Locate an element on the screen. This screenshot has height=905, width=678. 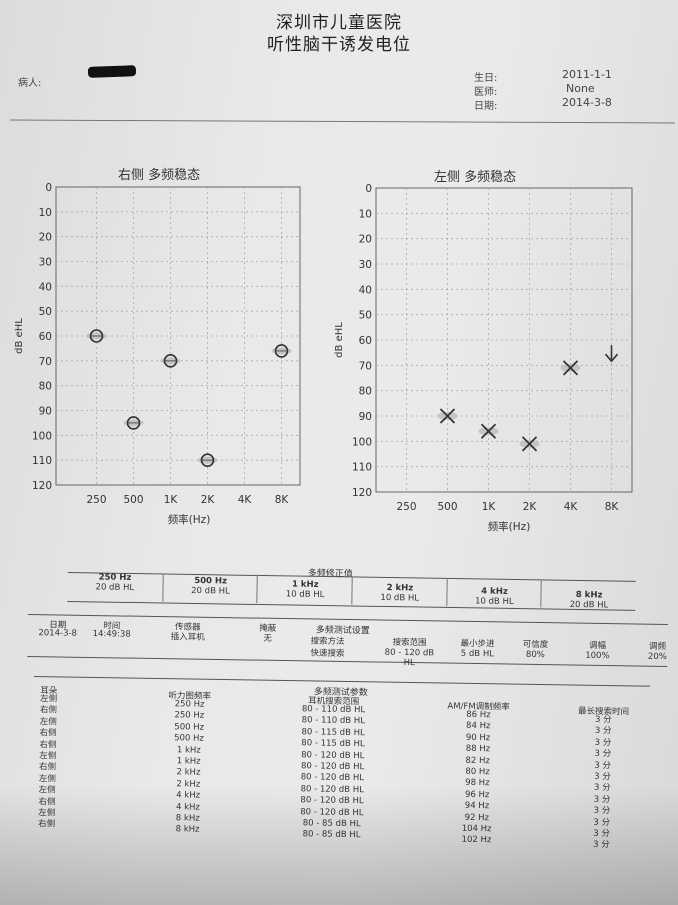
correction-column: 1 kHz 10 dB HL is located at coordinates (304, 589).